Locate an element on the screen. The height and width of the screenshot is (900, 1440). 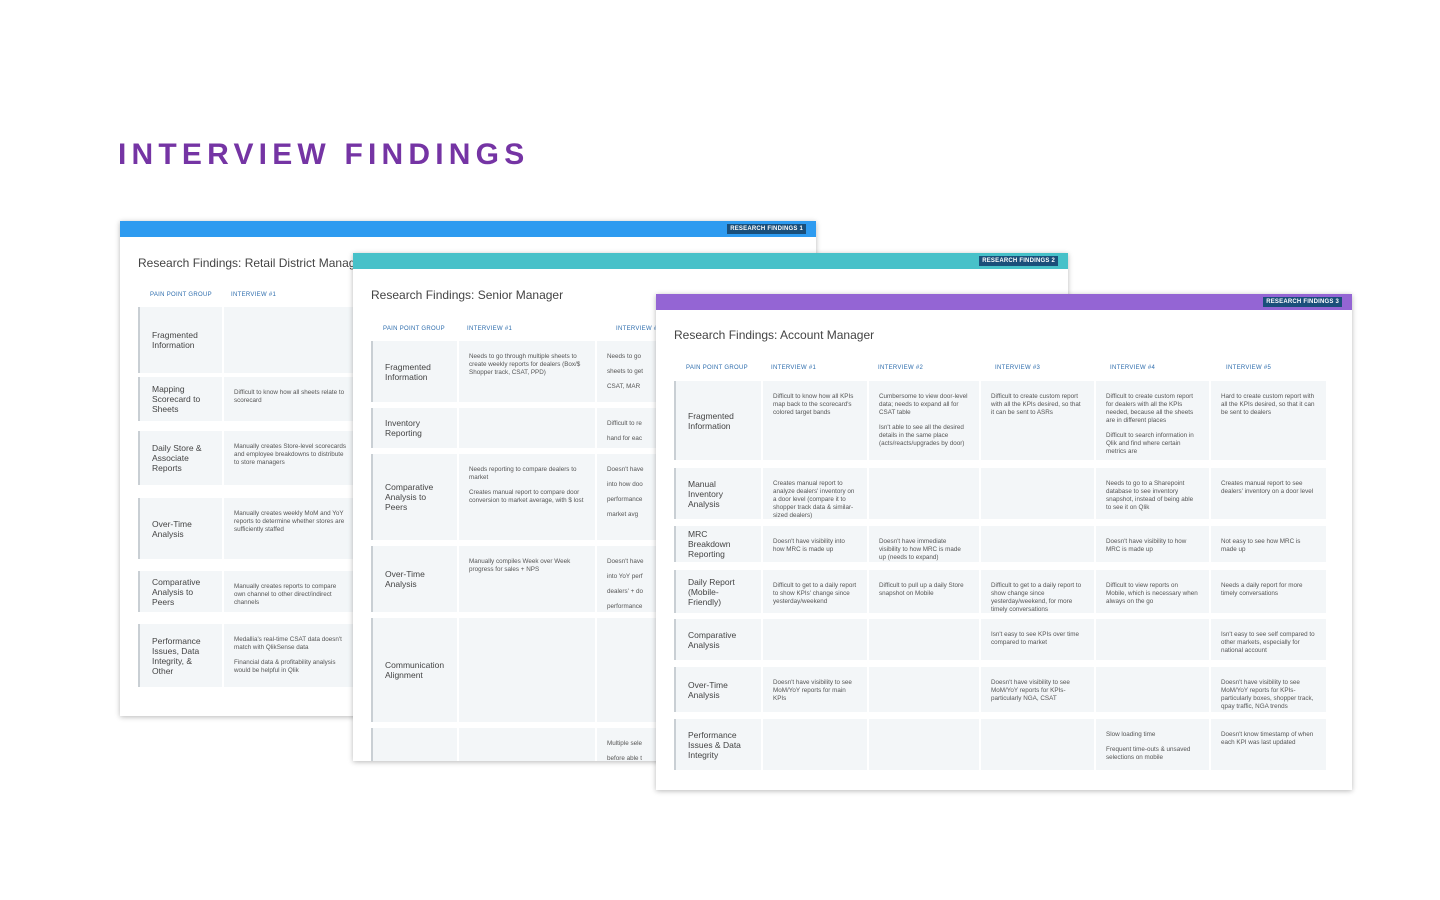
card-badge: RESEARCH FINDINGS 3 is located at coordinates (1302, 302).